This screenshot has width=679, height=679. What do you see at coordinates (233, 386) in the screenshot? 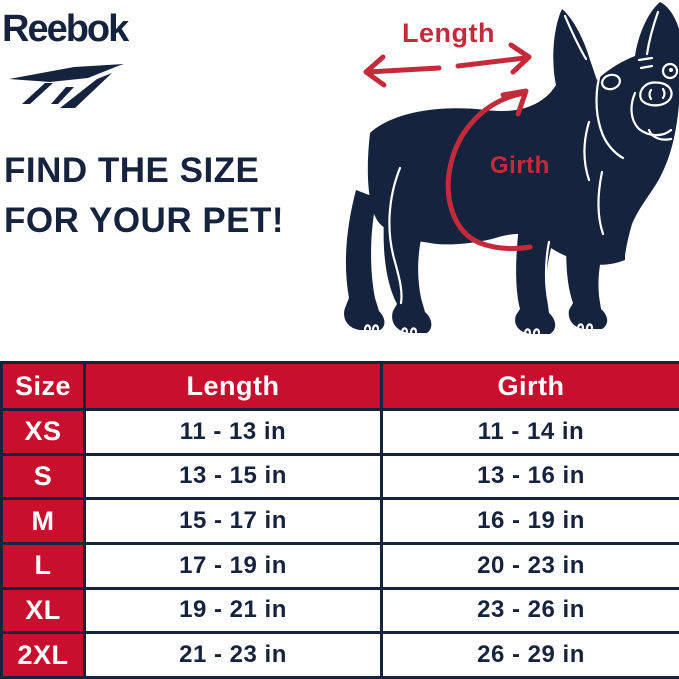
I see `column-header-length: Length` at bounding box center [233, 386].